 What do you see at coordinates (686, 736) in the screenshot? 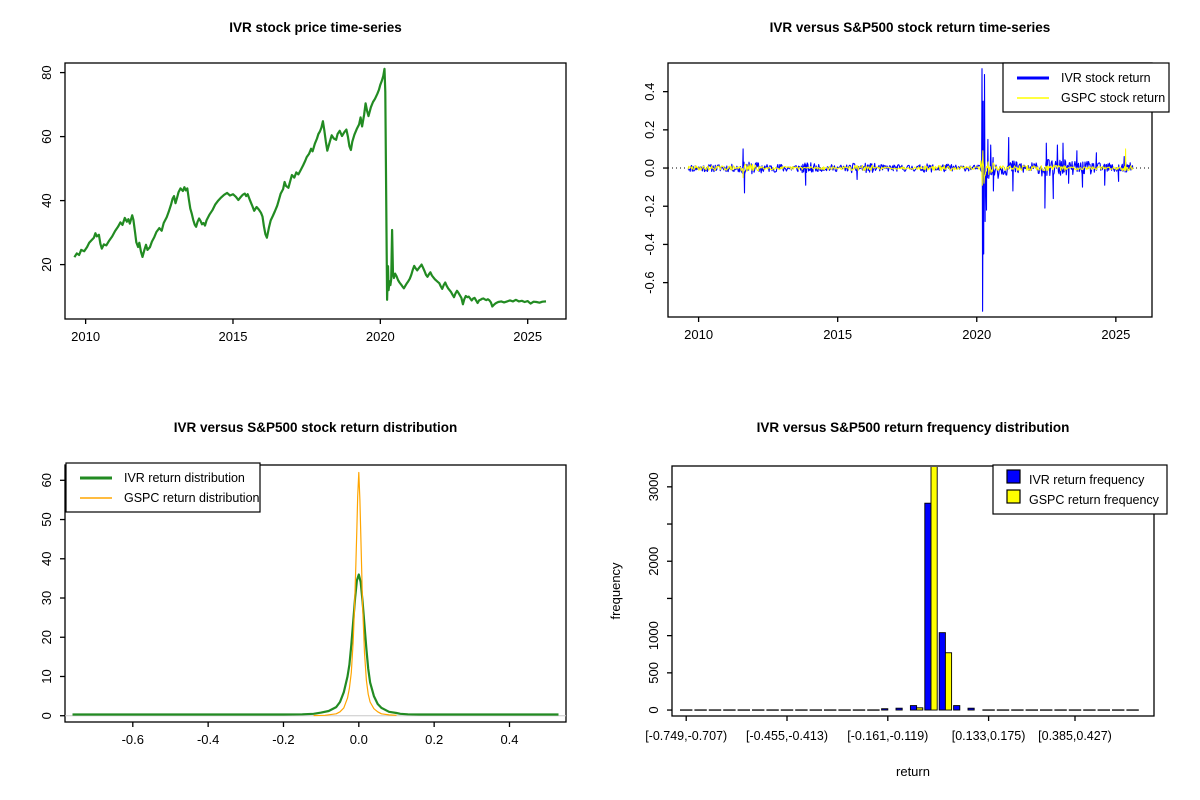
I see `svg-text: [-0.749,-0.707)` at bounding box center [686, 736].